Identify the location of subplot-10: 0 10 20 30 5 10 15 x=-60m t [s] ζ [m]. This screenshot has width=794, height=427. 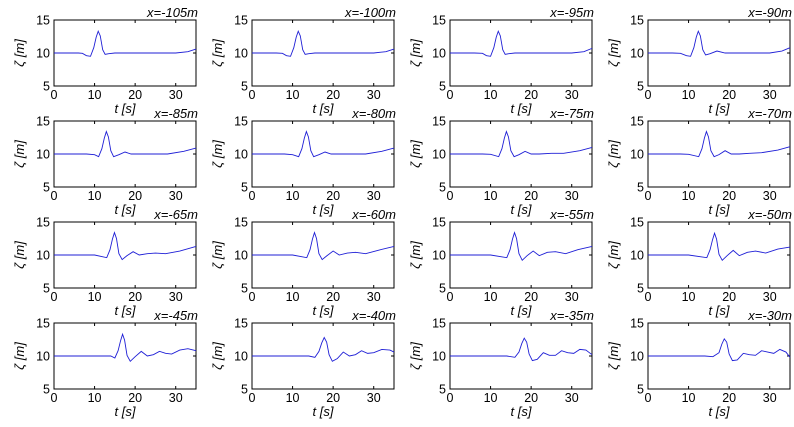
(303, 262).